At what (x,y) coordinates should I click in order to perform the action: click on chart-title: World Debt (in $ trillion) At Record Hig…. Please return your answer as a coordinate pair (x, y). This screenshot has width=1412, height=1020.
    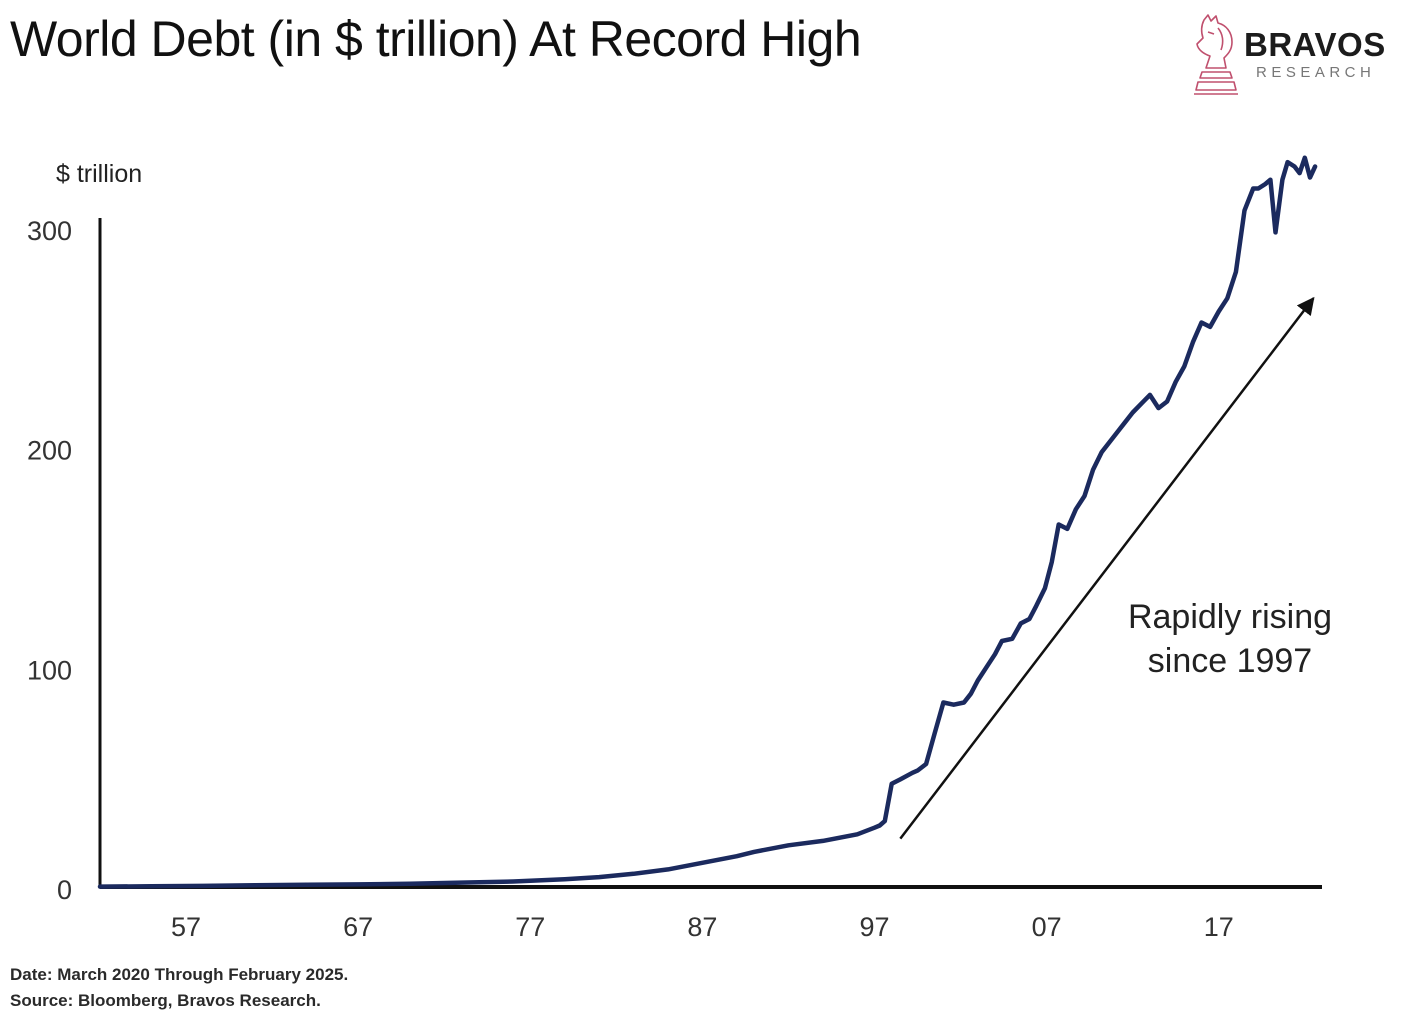
    Looking at the image, I should click on (436, 39).